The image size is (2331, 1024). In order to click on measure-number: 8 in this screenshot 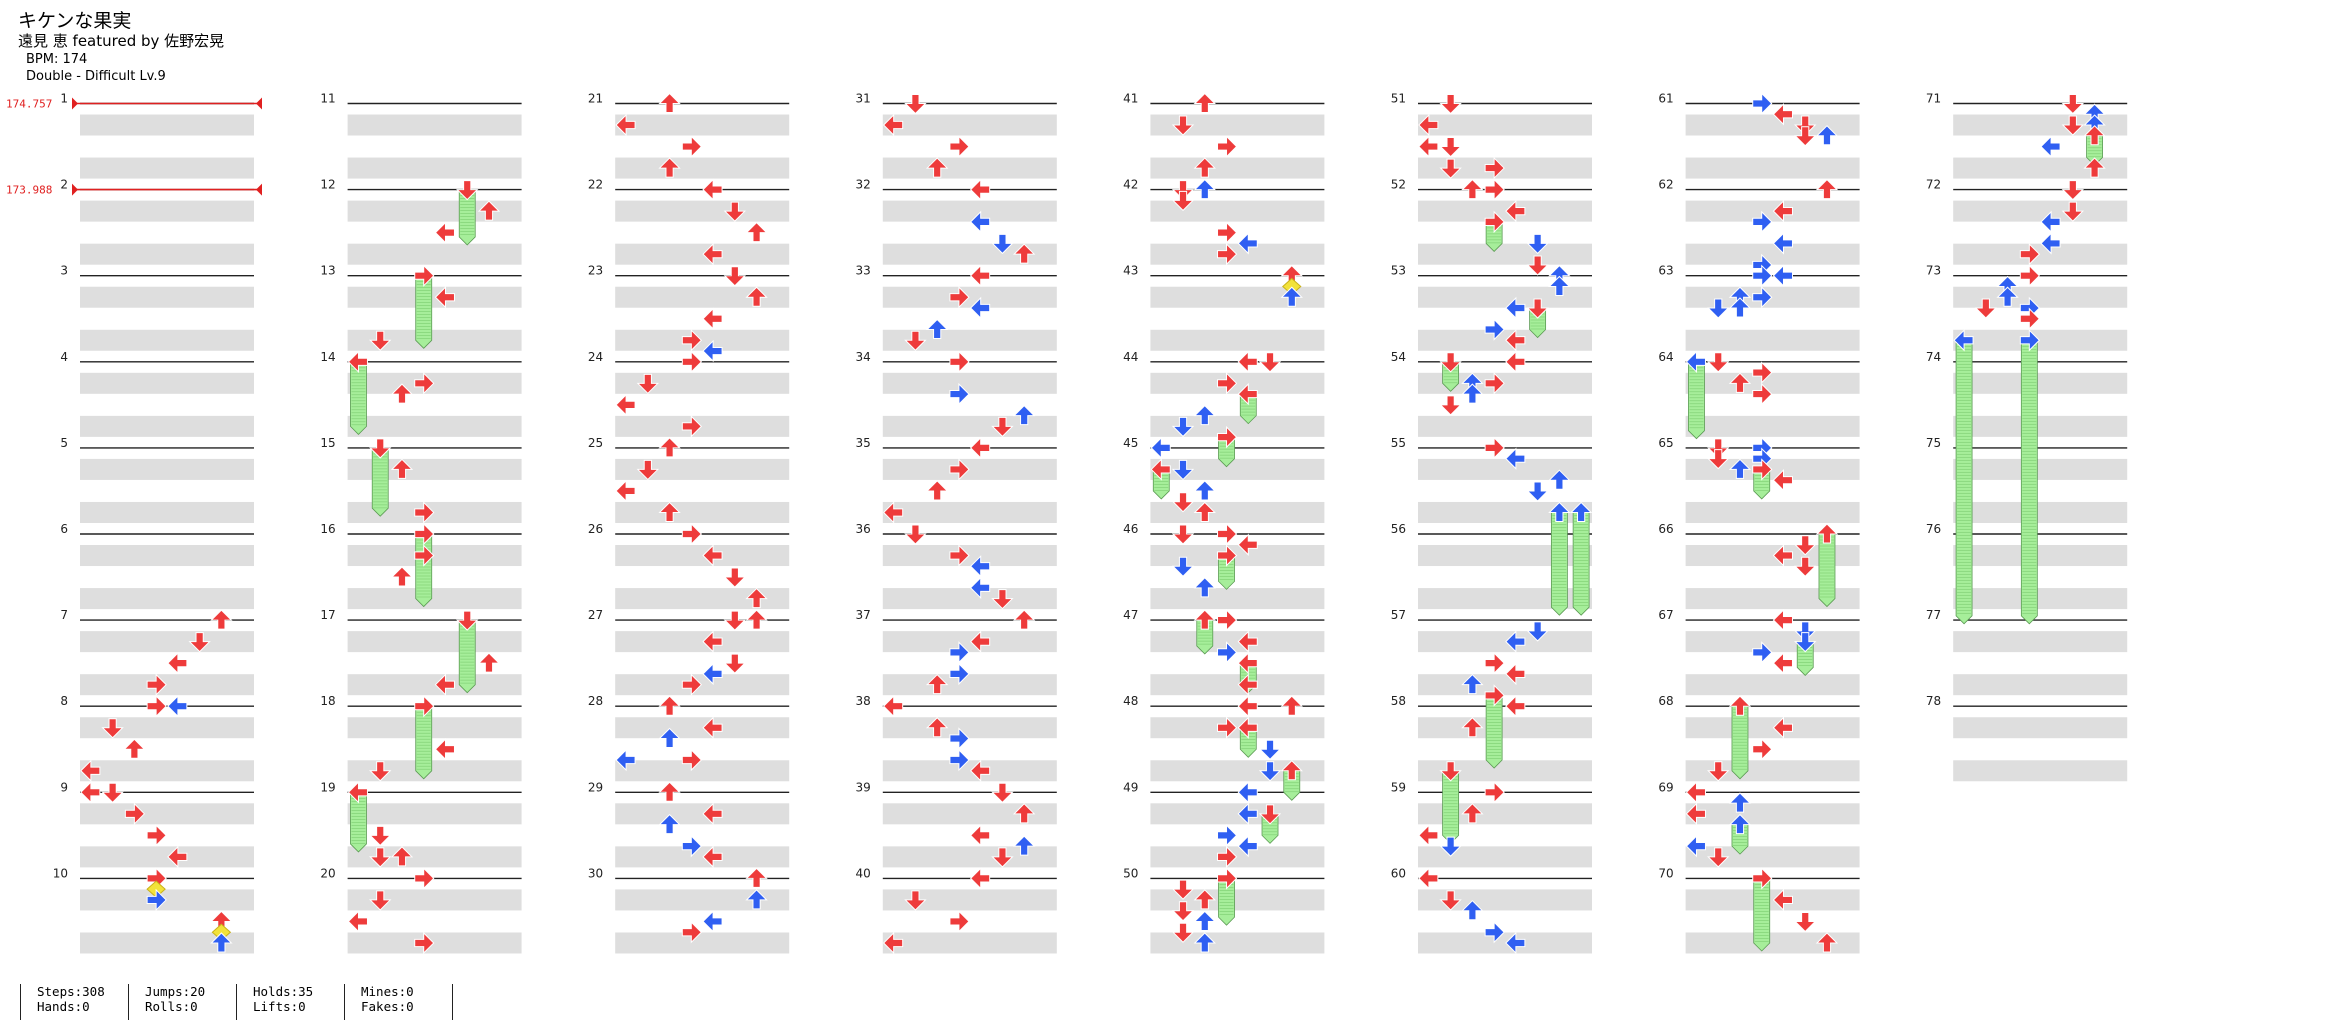, I will do `click(64, 701)`.